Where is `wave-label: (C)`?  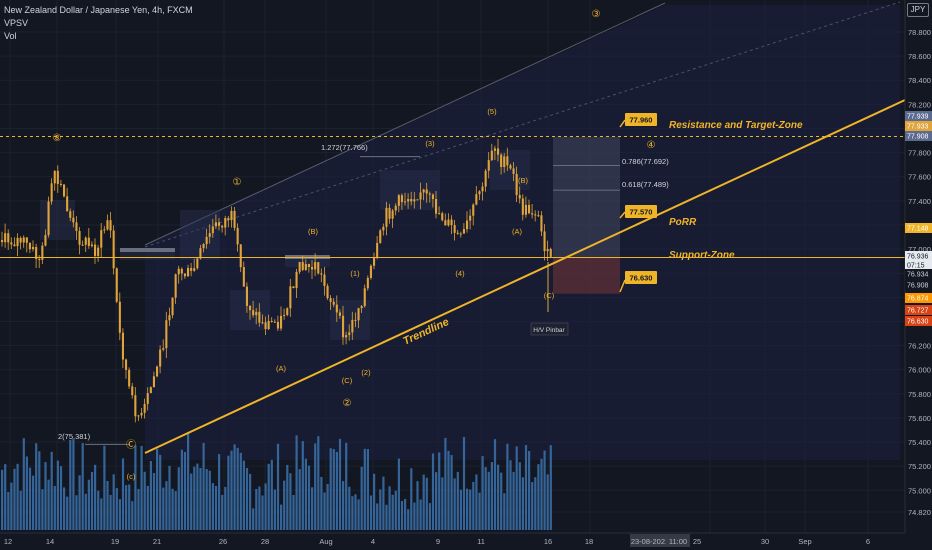 wave-label: (C) is located at coordinates (347, 380).